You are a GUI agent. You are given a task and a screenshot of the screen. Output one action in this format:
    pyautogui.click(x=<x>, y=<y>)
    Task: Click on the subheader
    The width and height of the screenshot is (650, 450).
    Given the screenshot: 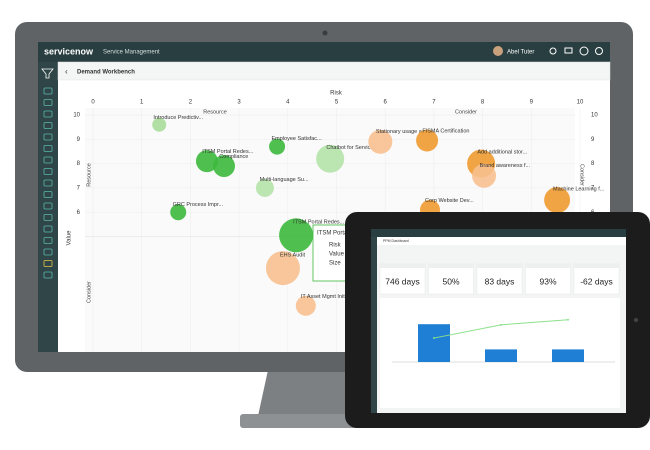 What is the action you would take?
    pyautogui.click(x=334, y=71)
    